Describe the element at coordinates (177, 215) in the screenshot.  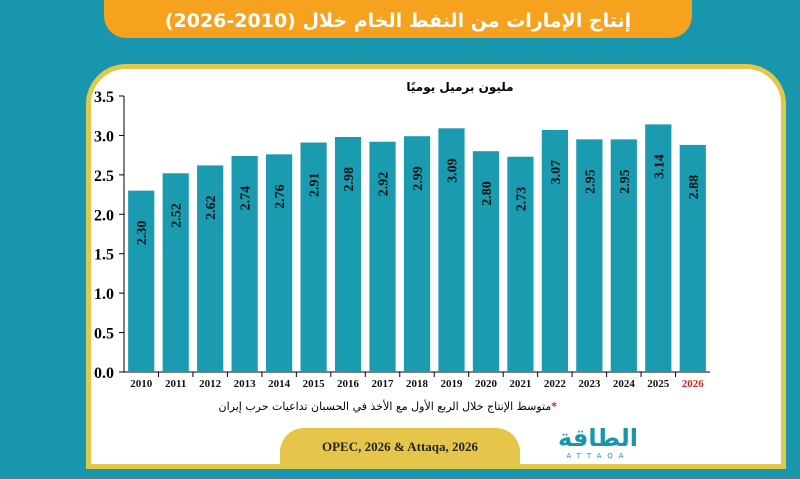
I see `data-label: 2.52` at that location.